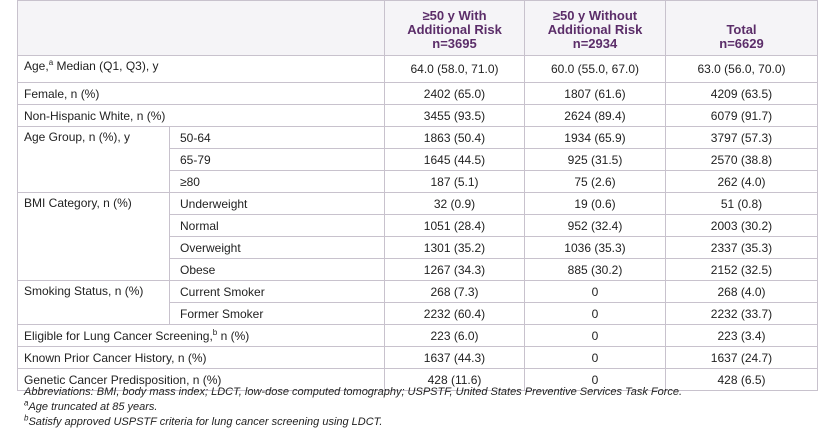 This screenshot has height=431, width=835. What do you see at coordinates (741, 379) in the screenshot?
I see `cell-value: 428 (6.5)` at bounding box center [741, 379].